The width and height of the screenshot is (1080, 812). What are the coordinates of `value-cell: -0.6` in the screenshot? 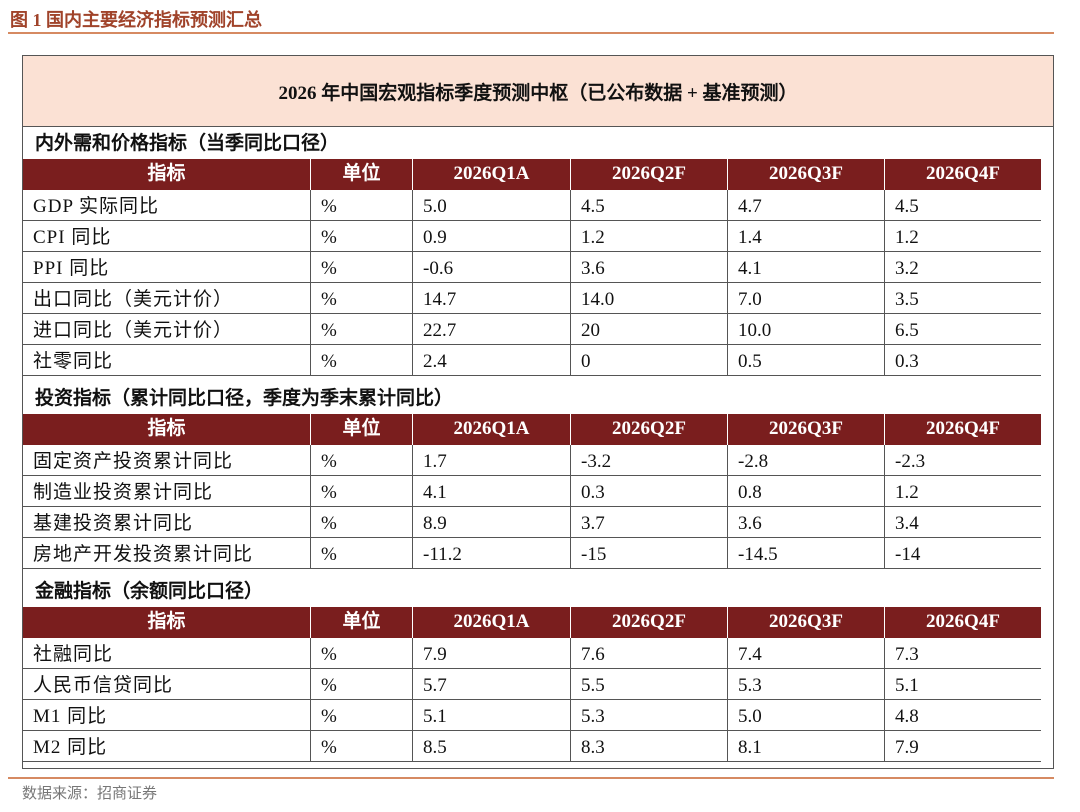 It's located at (492, 267).